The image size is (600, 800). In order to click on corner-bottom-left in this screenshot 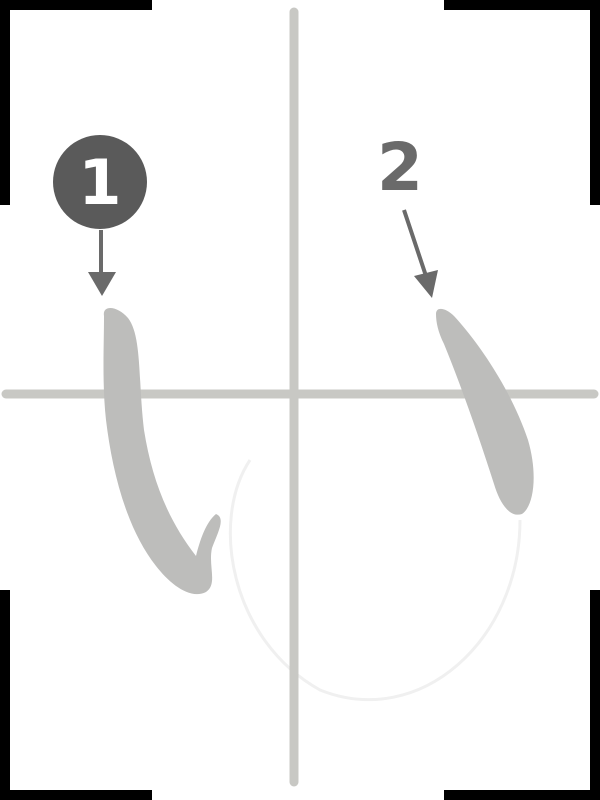, I will do `click(76, 795)`.